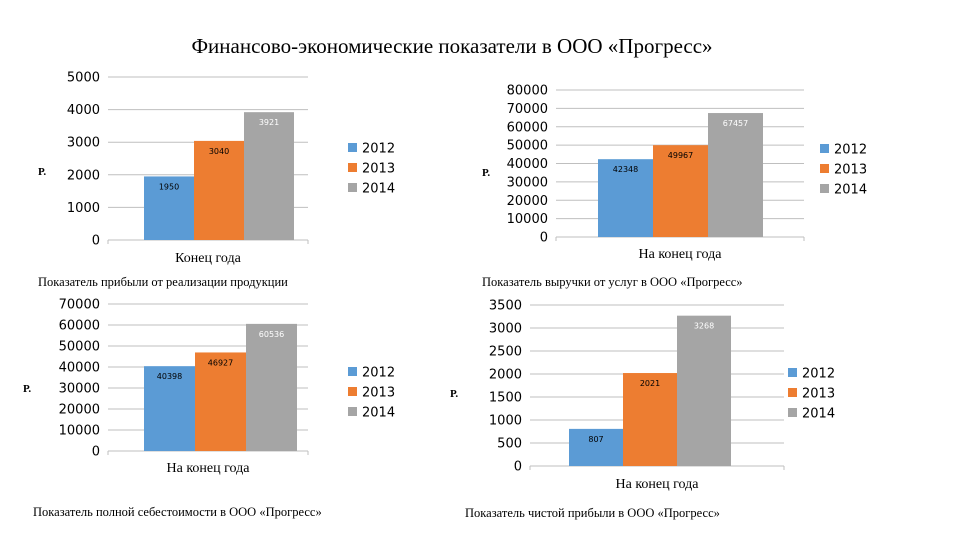  Describe the element at coordinates (271, 334) in the screenshot. I see `data-label-2014: 60536` at that location.